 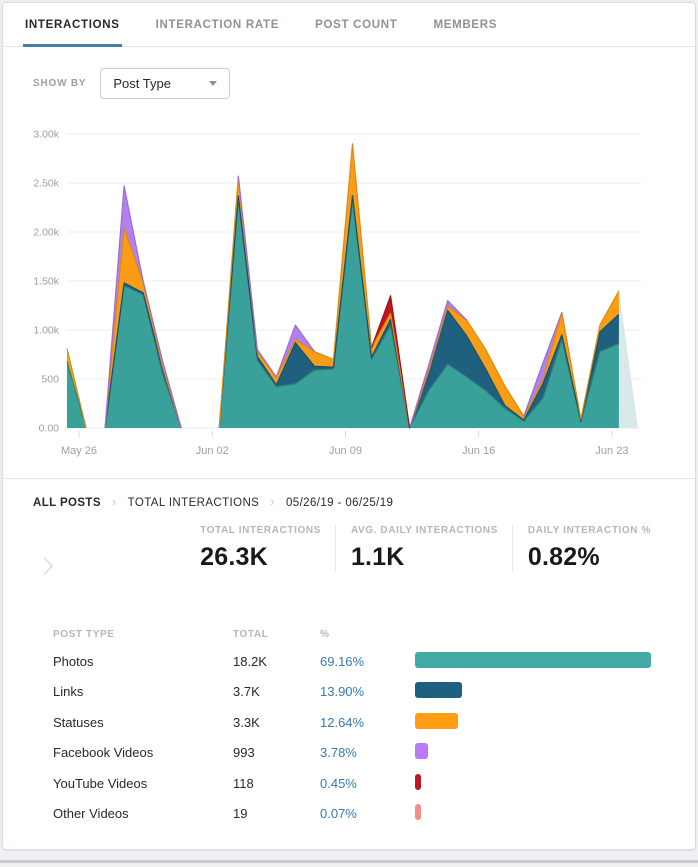 I want to click on table-row: Other Videos 19 0.07%, so click(x=349, y=814).